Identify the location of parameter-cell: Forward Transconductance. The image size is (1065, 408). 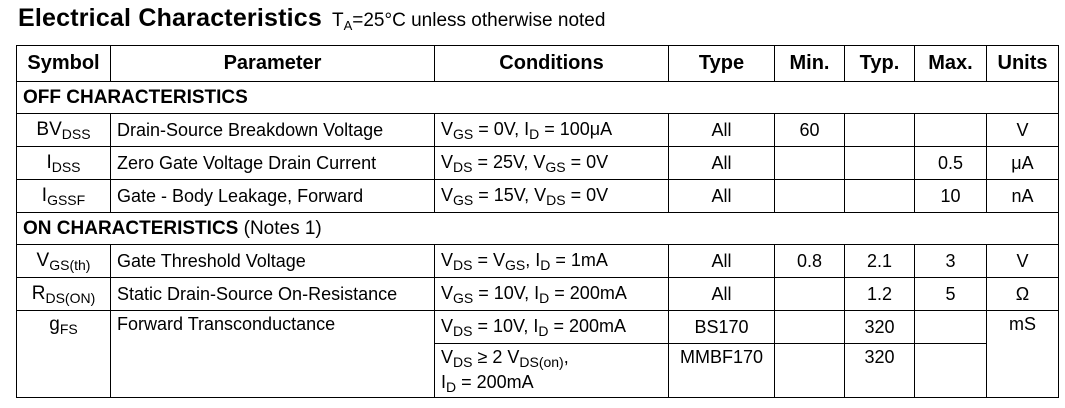
(272, 354).